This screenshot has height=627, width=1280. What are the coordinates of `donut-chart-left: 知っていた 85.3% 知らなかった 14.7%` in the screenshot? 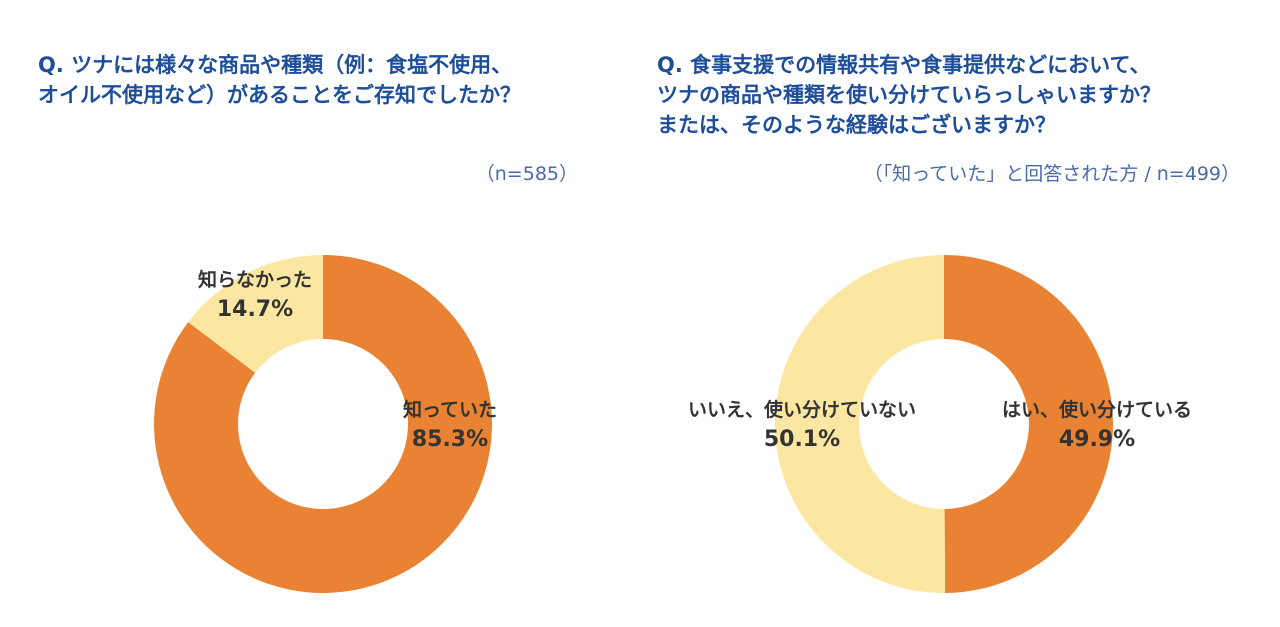 It's located at (325, 424).